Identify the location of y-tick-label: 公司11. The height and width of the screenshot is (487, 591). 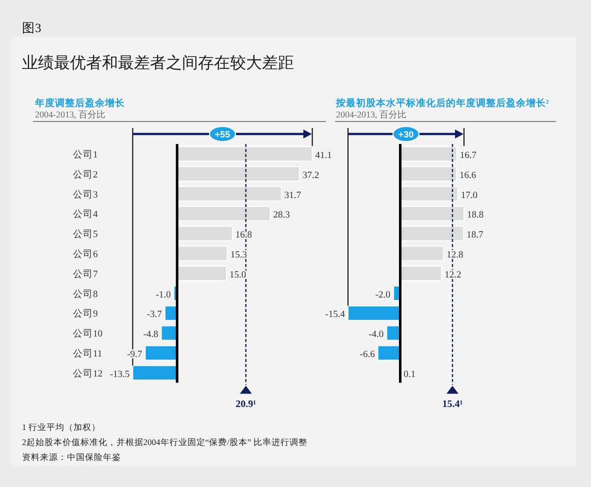
(87, 353).